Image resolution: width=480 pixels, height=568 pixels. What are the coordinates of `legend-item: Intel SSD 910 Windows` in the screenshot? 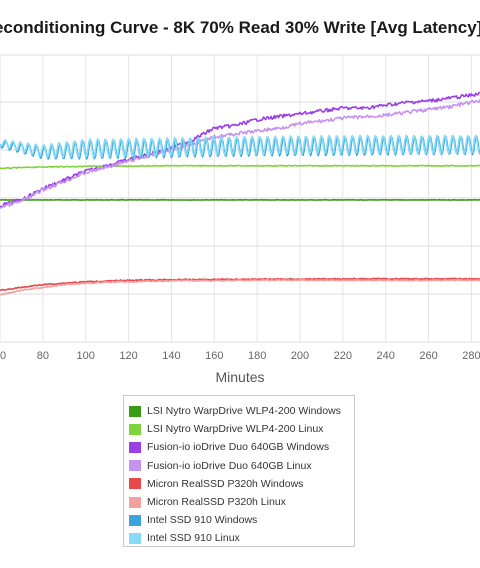 It's located at (241, 520).